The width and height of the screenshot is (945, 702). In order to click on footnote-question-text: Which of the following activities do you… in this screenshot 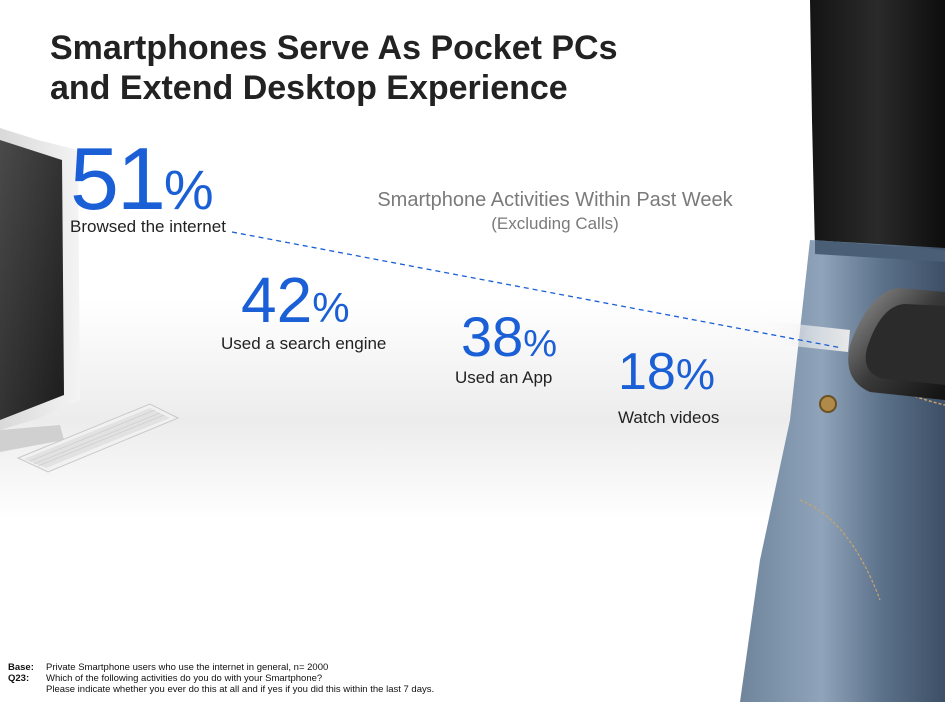, I will do `click(184, 678)`.